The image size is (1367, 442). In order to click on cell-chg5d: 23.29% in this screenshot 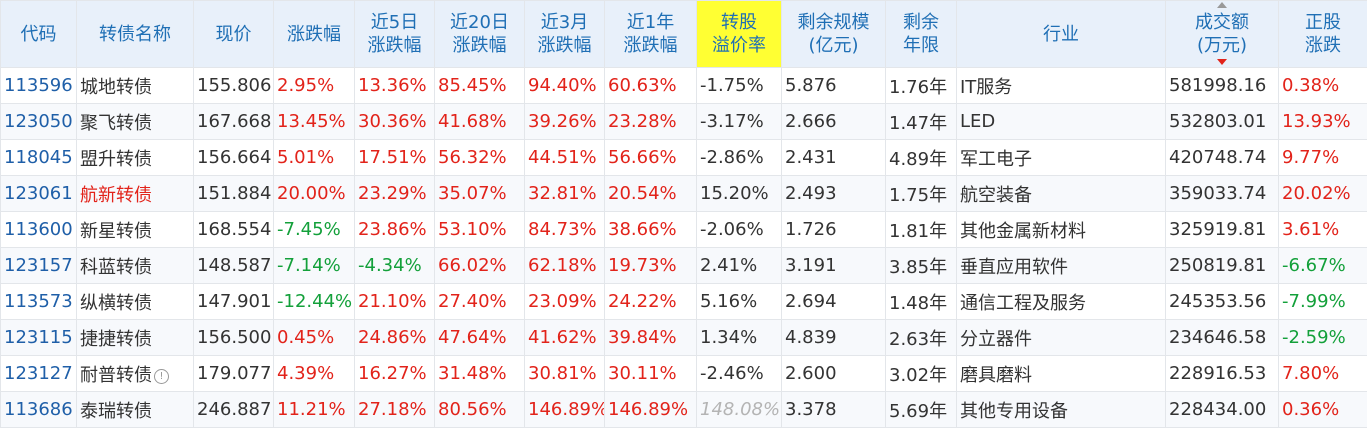, I will do `click(394, 193)`.